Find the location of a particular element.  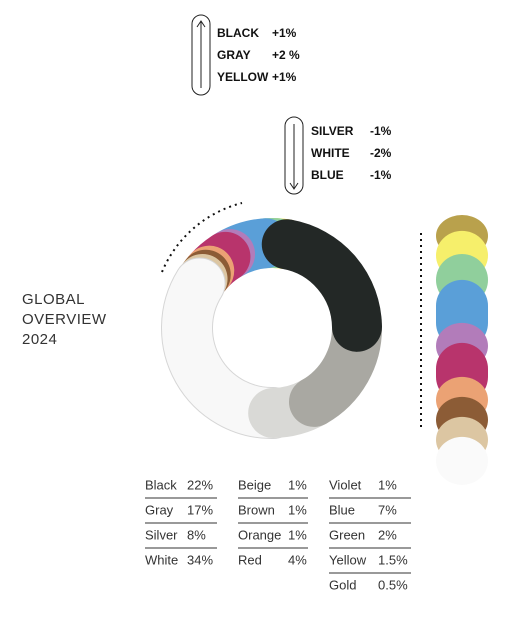

down-arrow is located at coordinates (294, 157).